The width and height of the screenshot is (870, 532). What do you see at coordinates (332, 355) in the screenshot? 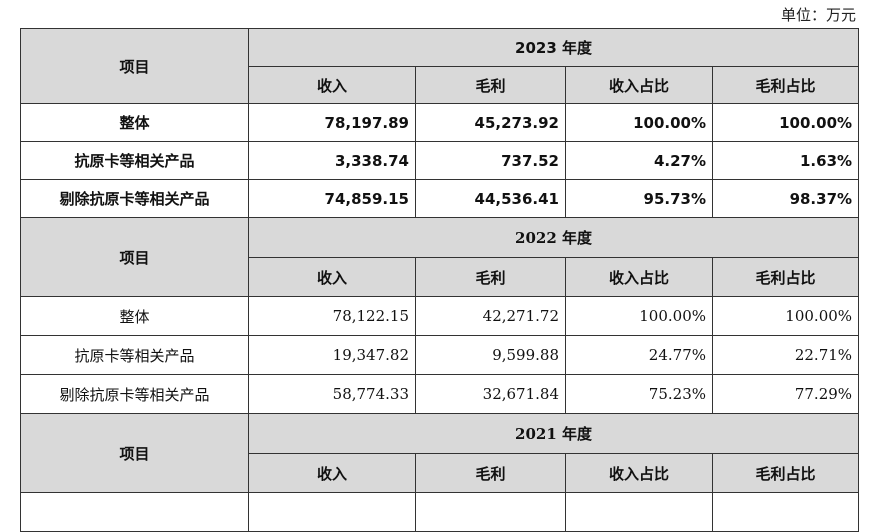
I see `cell-revenue: 19,347.82` at bounding box center [332, 355].